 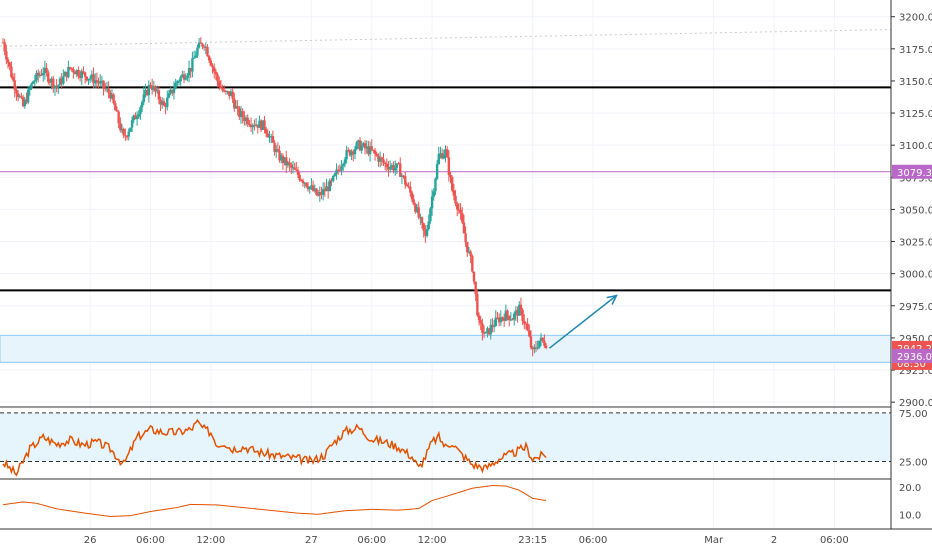 What do you see at coordinates (911, 364) in the screenshot?
I see `price-badge-label-2: 08:30` at bounding box center [911, 364].